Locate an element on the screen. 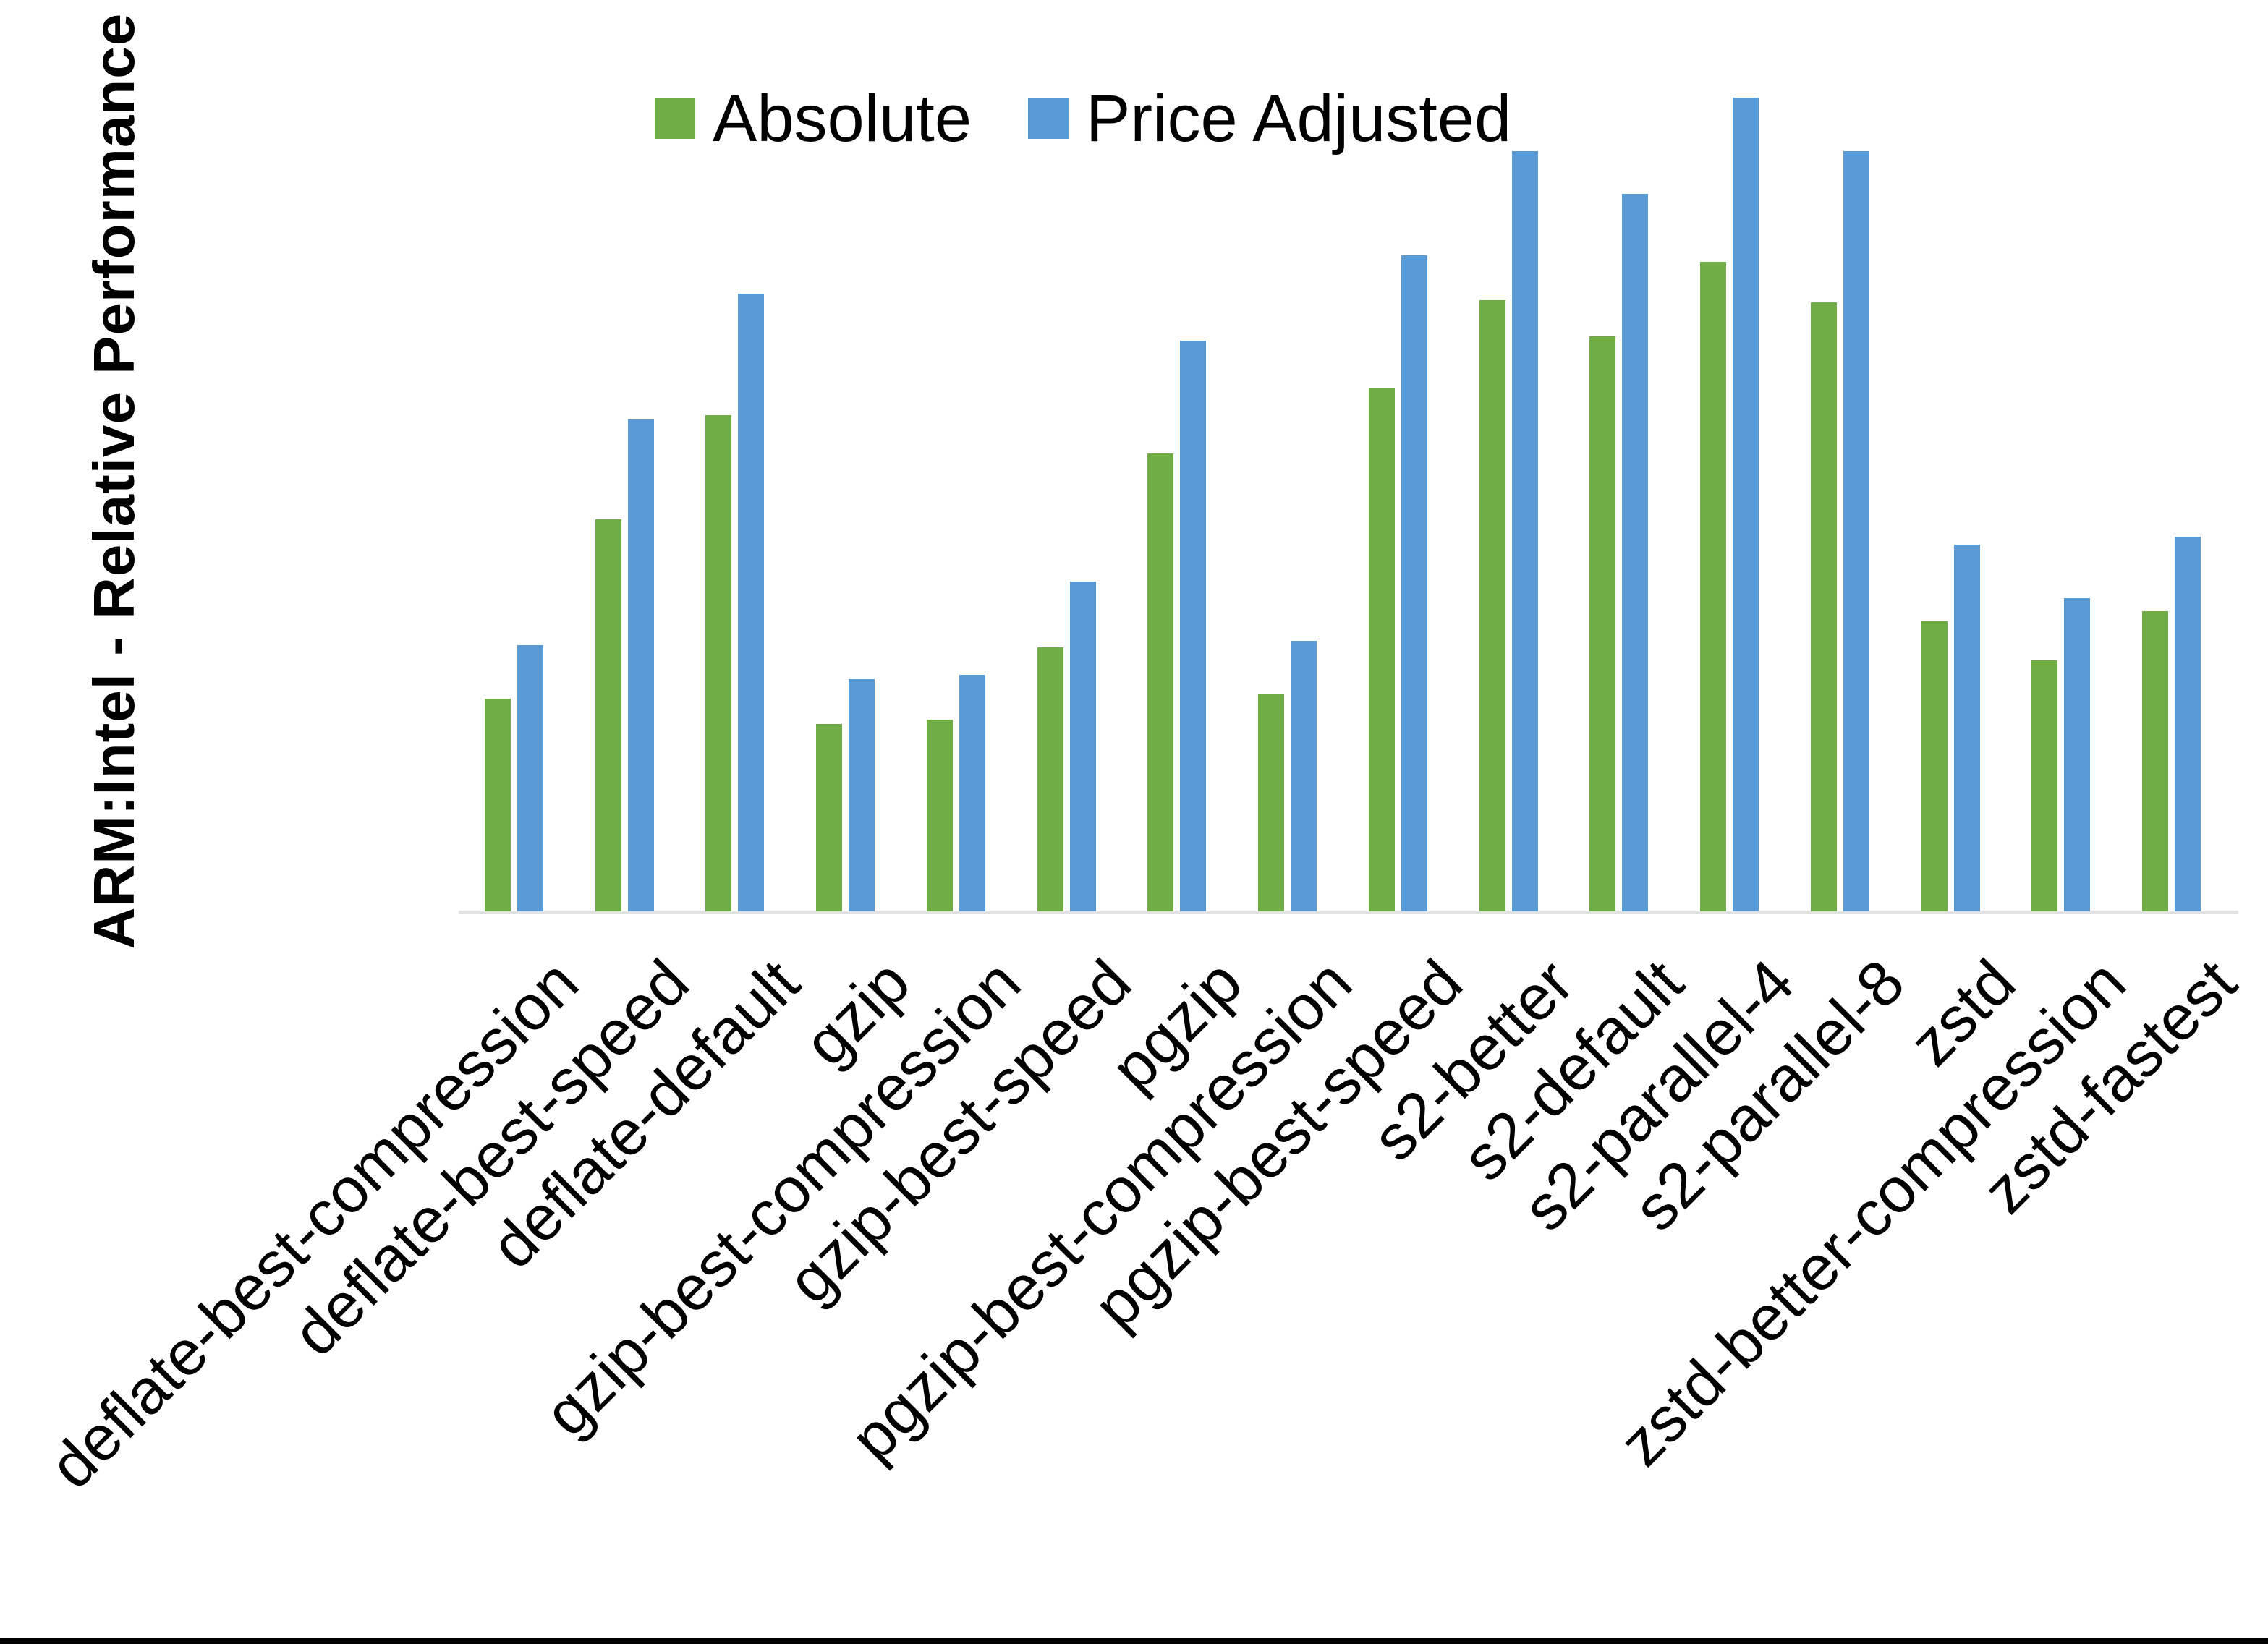 This screenshot has height=1644, width=2268. price-adjusted-series-swatch-icon is located at coordinates (1048, 118).